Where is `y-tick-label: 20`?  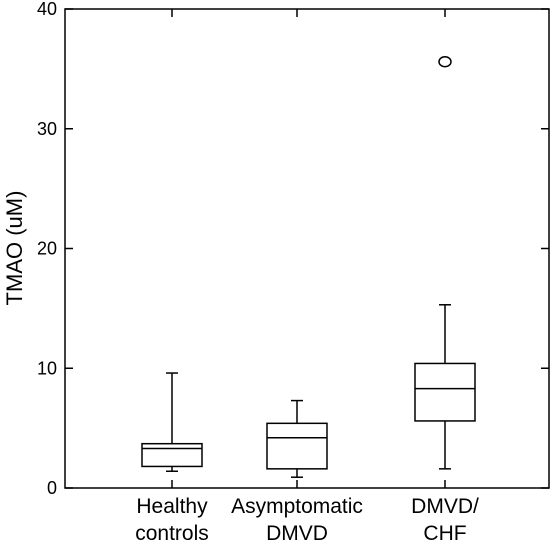
y-tick-label: 20 is located at coordinates (47, 249).